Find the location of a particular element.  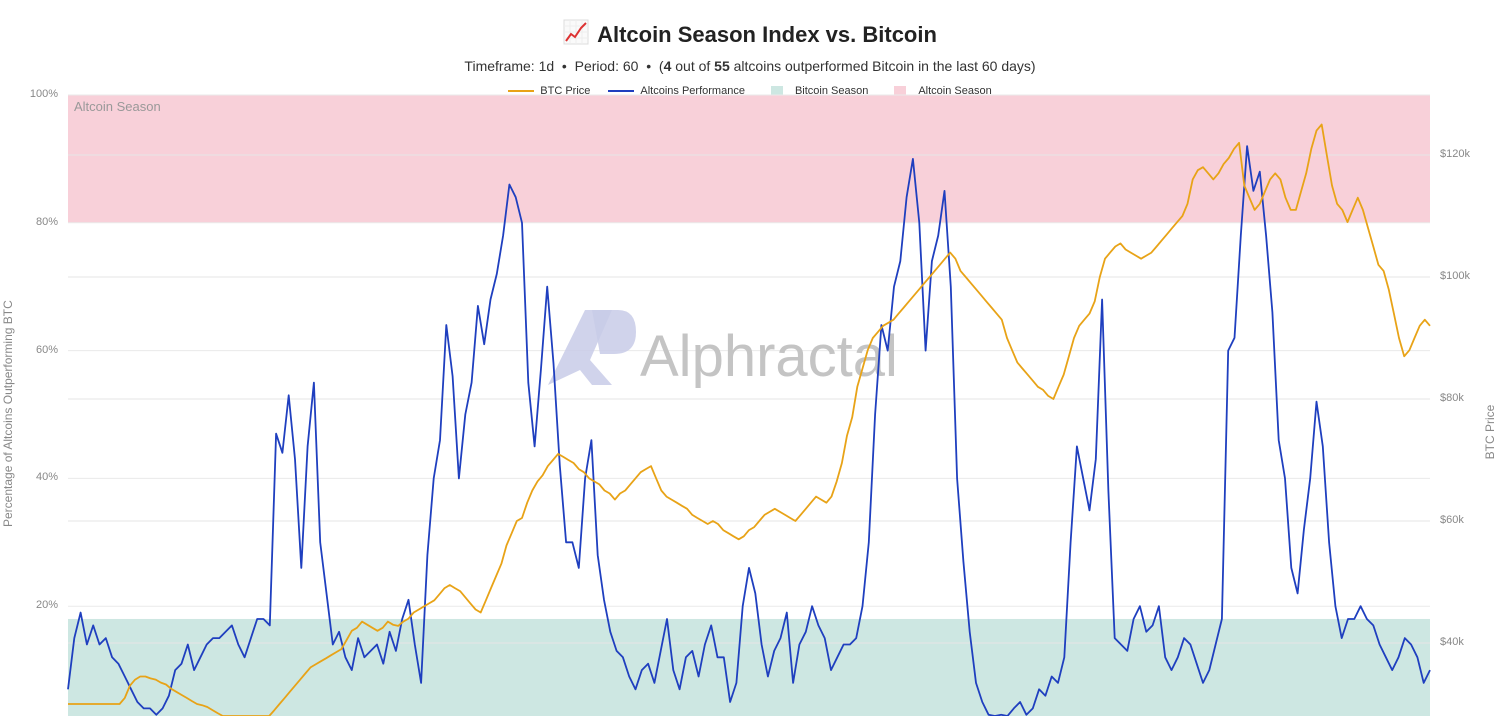

bitcoin-season-band is located at coordinates (749, 667).